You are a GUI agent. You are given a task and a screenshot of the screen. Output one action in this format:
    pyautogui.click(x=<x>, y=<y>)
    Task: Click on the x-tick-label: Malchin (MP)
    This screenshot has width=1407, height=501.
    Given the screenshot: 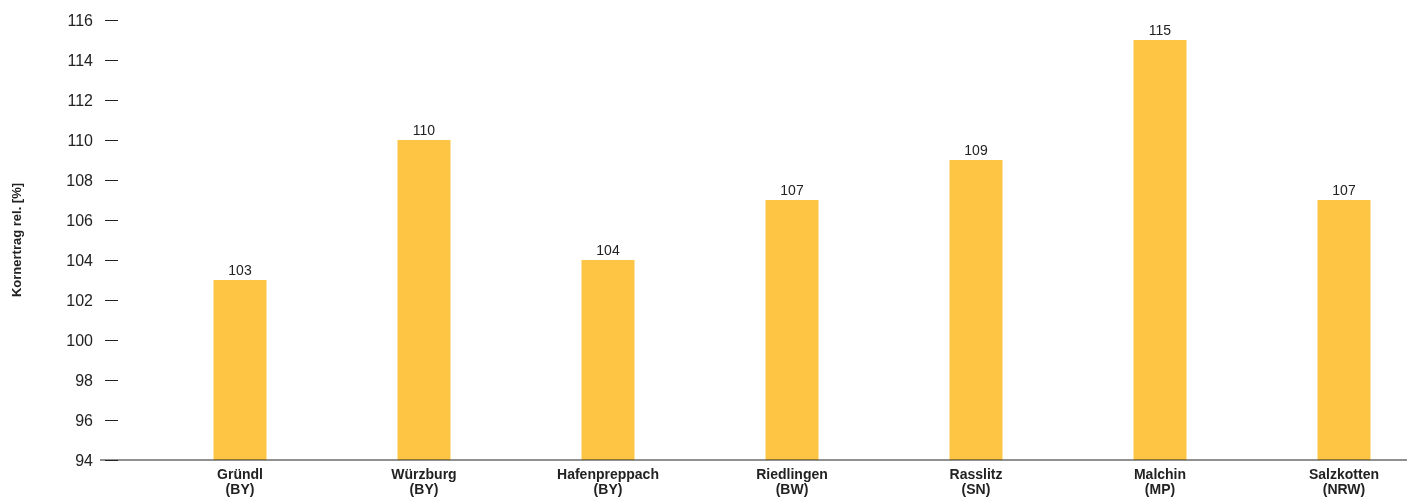 What is the action you would take?
    pyautogui.click(x=1160, y=481)
    